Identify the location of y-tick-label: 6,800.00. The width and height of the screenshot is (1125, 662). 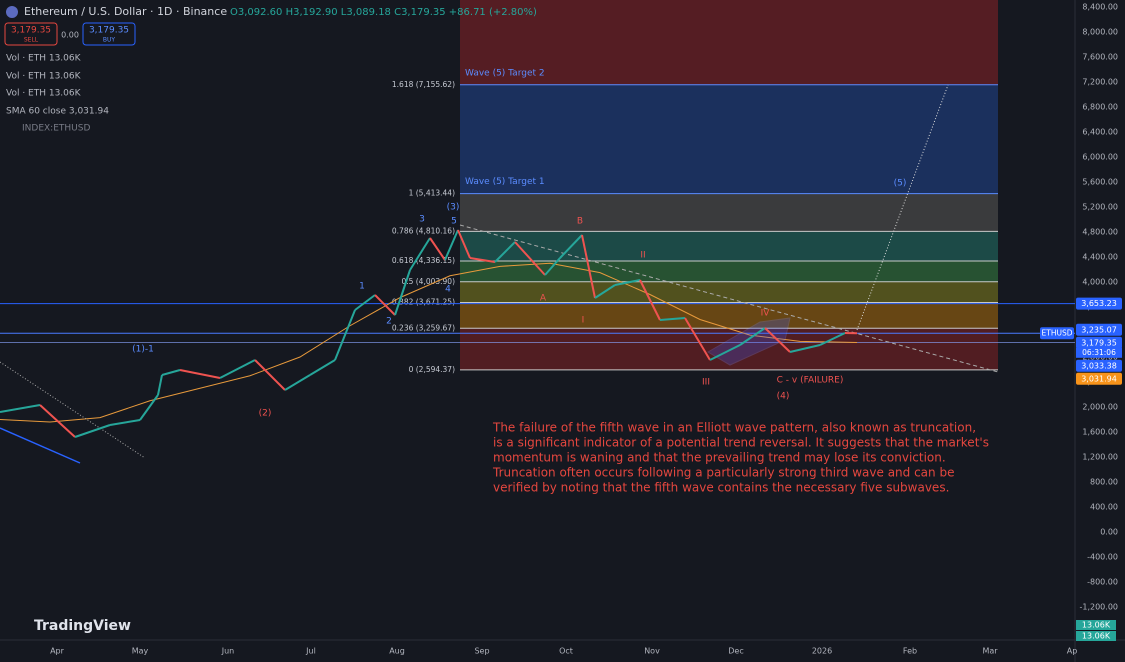
(1100, 107).